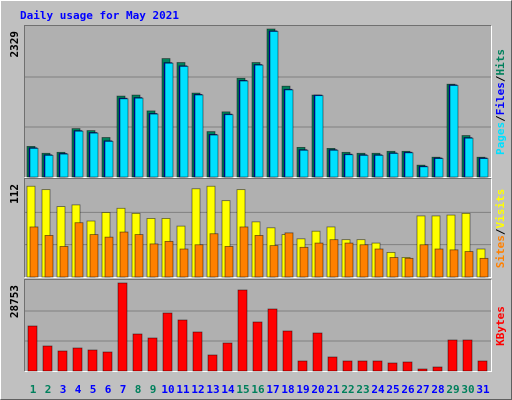 Image resolution: width=512 pixels, height=400 pixels. What do you see at coordinates (333, 389) in the screenshot?
I see `x-tick-label: 21` at bounding box center [333, 389].